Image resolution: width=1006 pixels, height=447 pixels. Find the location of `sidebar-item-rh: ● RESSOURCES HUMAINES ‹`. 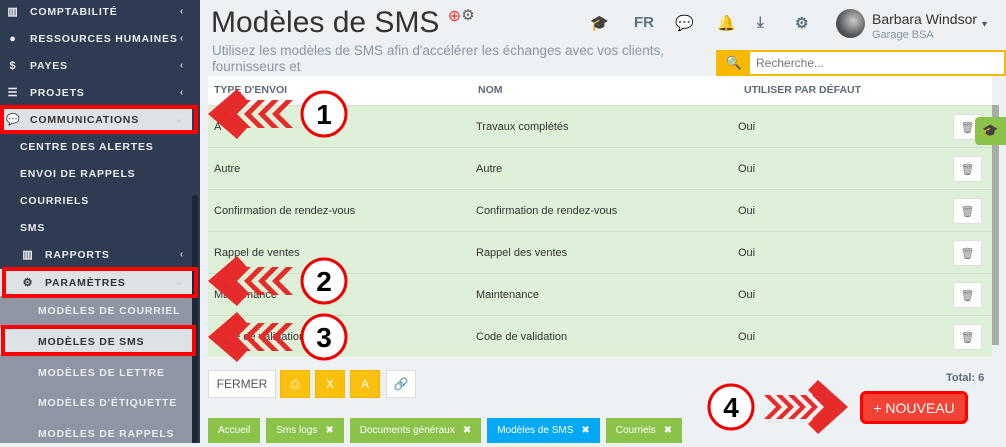

sidebar-item-rh: ● RESSOURCES HUMAINES ‹ is located at coordinates (96, 38).